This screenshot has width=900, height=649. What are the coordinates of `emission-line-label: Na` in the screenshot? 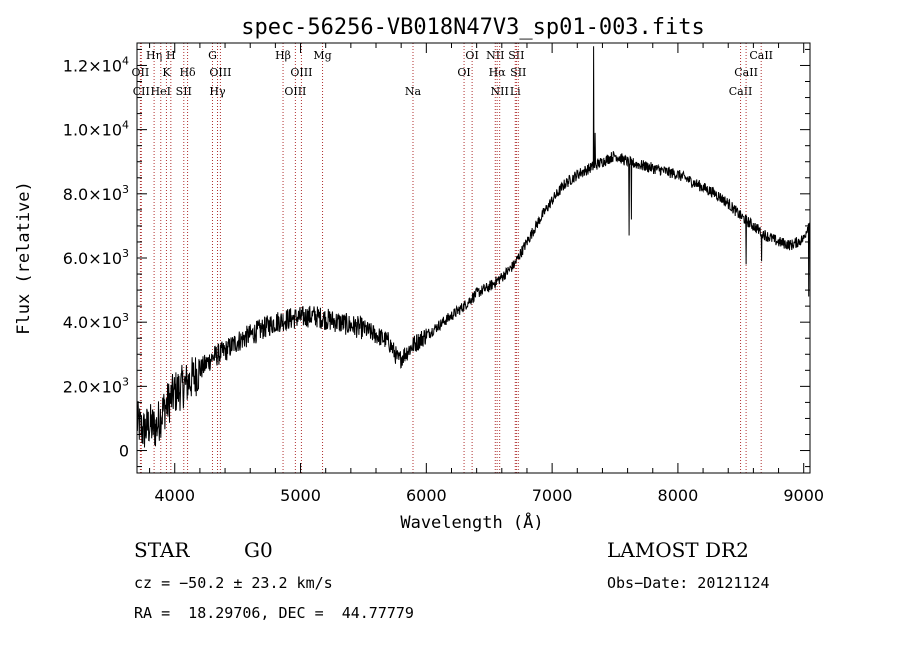 It's located at (413, 91).